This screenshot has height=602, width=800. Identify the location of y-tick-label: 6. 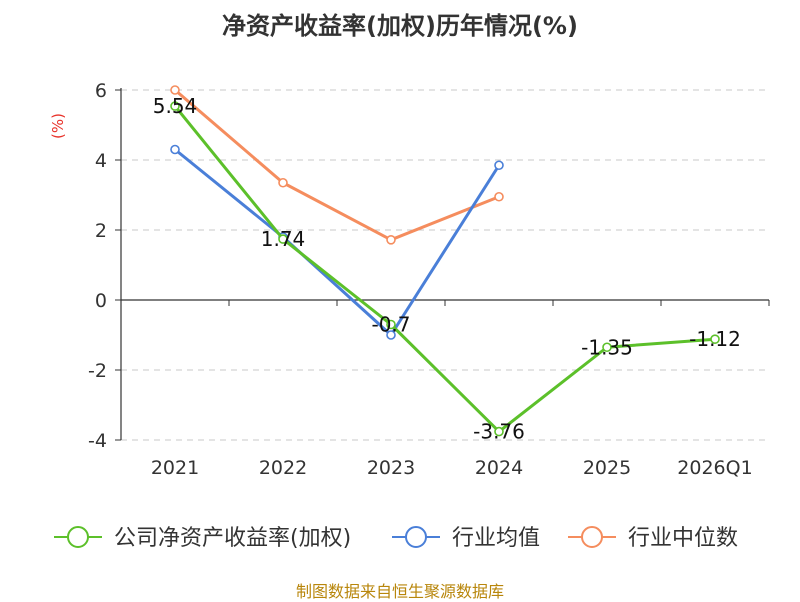
(101, 91).